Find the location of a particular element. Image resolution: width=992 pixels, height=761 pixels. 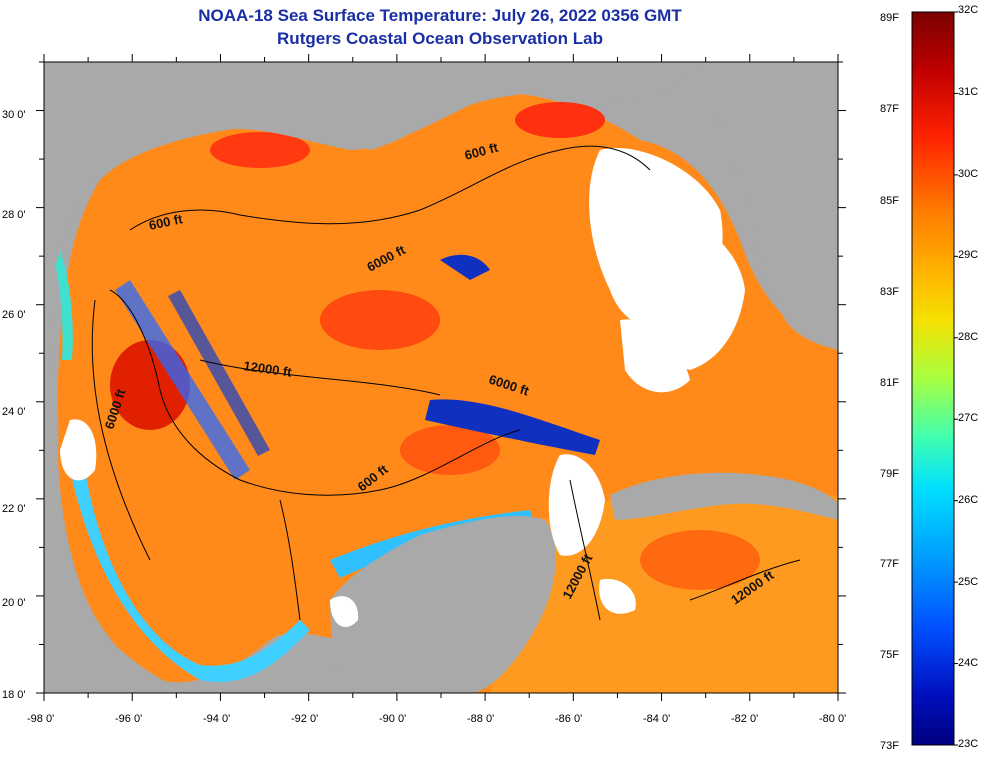

colorbar-c-label: 32C is located at coordinates (968, 10).